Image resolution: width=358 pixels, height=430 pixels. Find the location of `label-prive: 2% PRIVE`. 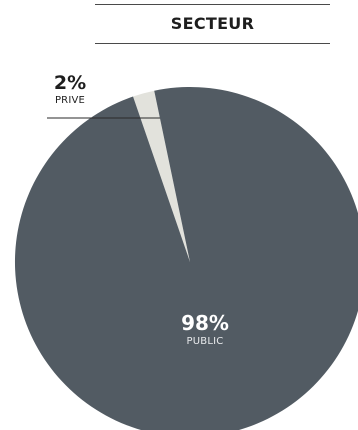

label-prive: 2% PRIVE is located at coordinates (70, 89).